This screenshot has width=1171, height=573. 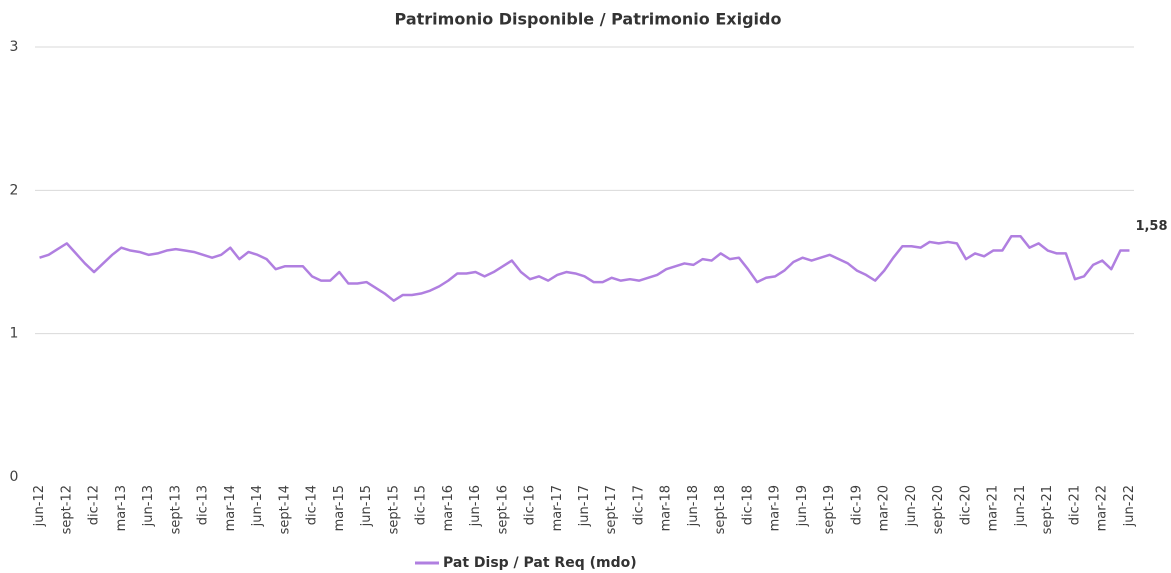 What do you see at coordinates (94, 505) in the screenshot?
I see `x-tick-label: dic-12` at bounding box center [94, 505].